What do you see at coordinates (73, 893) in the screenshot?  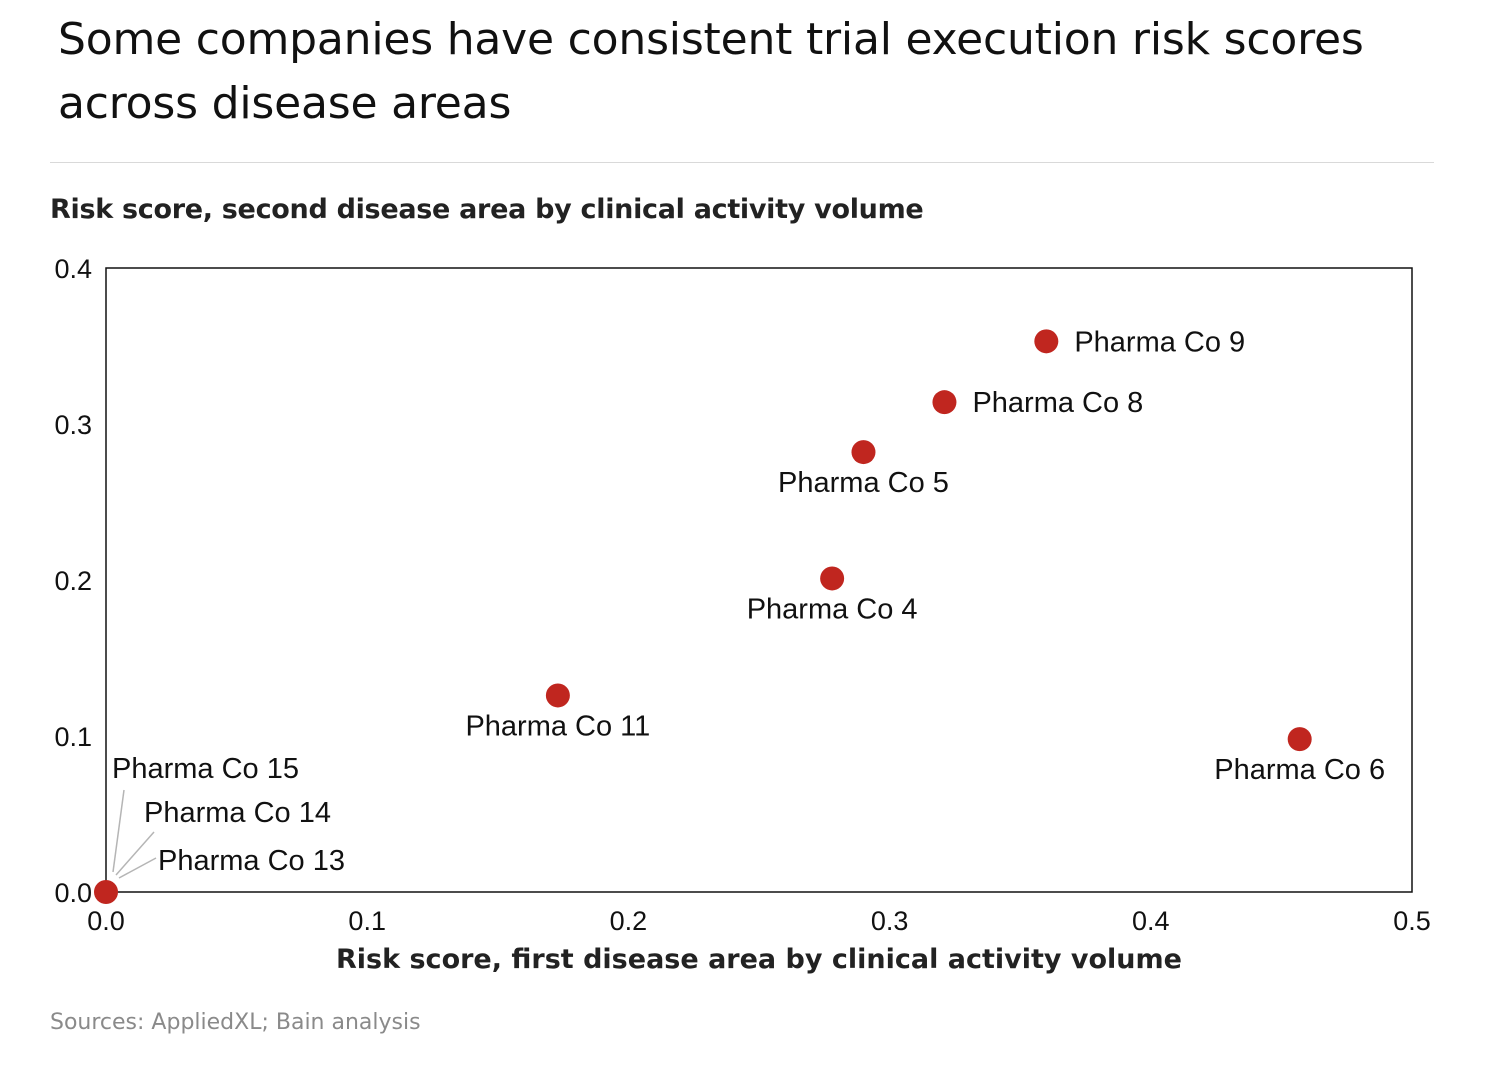 I see `y-tick-label: 0.0` at bounding box center [73, 893].